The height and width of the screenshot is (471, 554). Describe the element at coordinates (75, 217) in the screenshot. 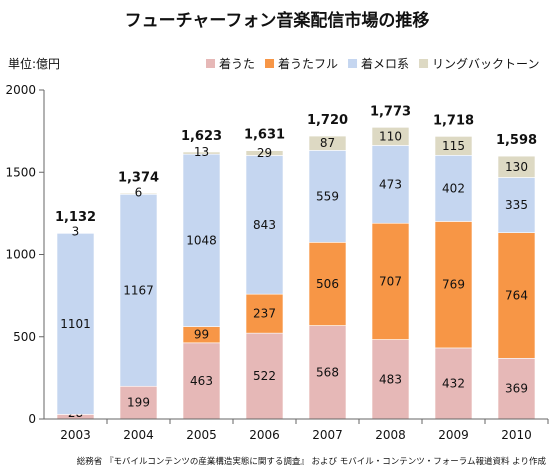

I see `total-value-label: 1,132` at that location.